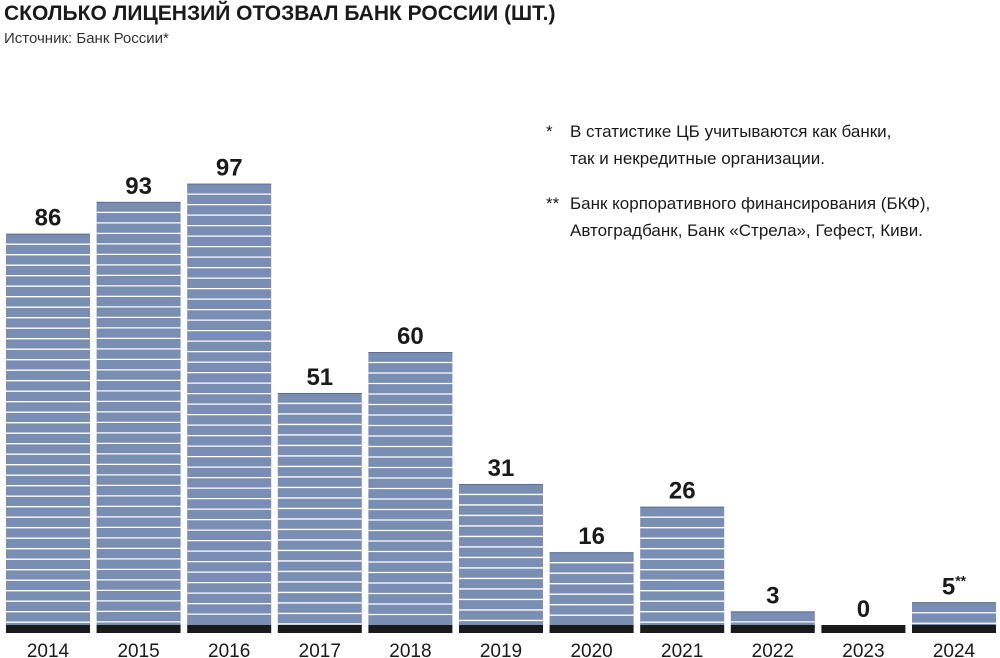  I want to click on footnote-mark: **, so click(553, 203).